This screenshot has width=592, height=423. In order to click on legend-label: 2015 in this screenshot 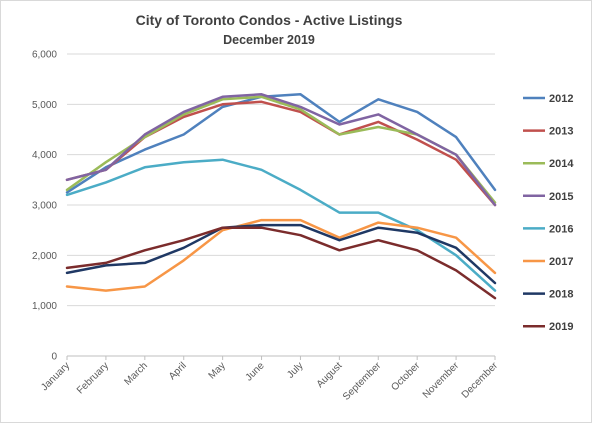, I will do `click(561, 197)`.